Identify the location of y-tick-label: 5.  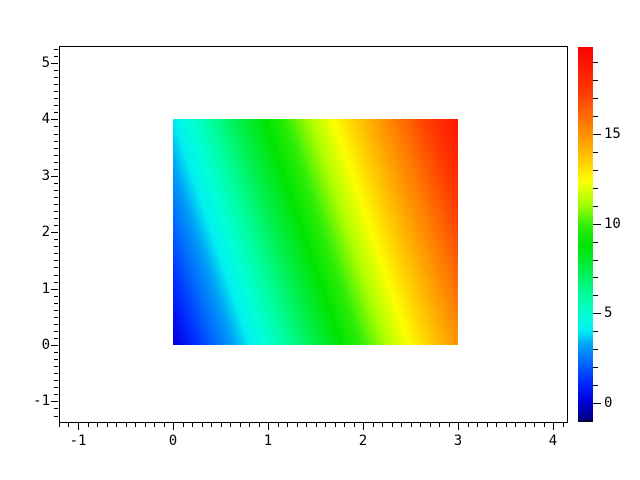
(45, 63).